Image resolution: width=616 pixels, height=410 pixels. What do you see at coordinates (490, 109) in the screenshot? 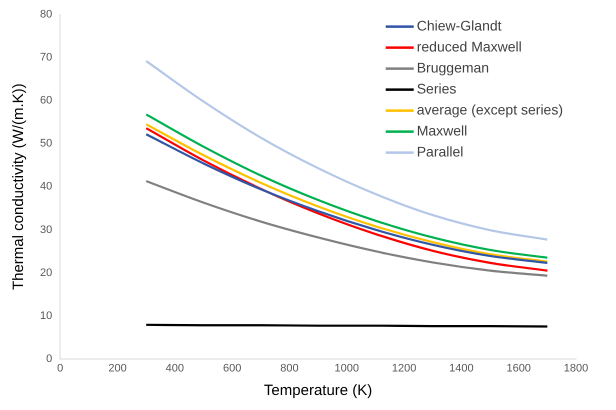
I see `legend-label: average (except series)` at bounding box center [490, 109].